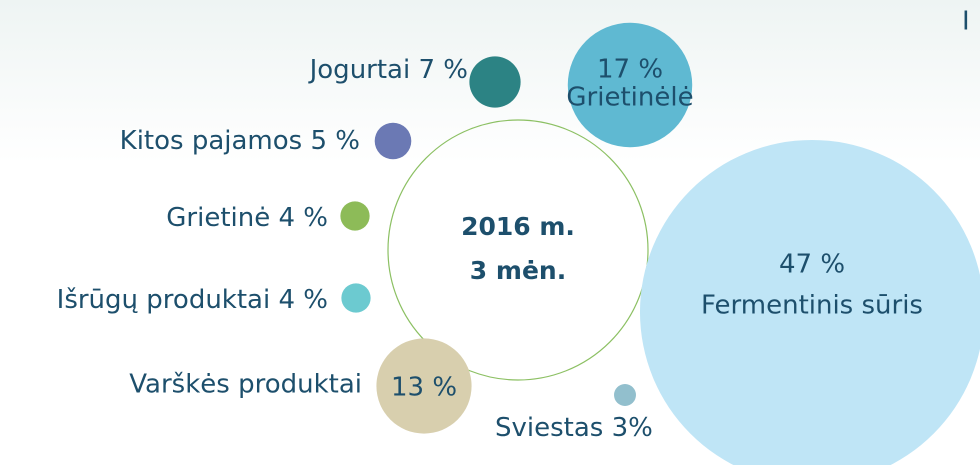  Describe the element at coordinates (518, 270) in the screenshot. I see `center-label: 3 mėn.` at that location.